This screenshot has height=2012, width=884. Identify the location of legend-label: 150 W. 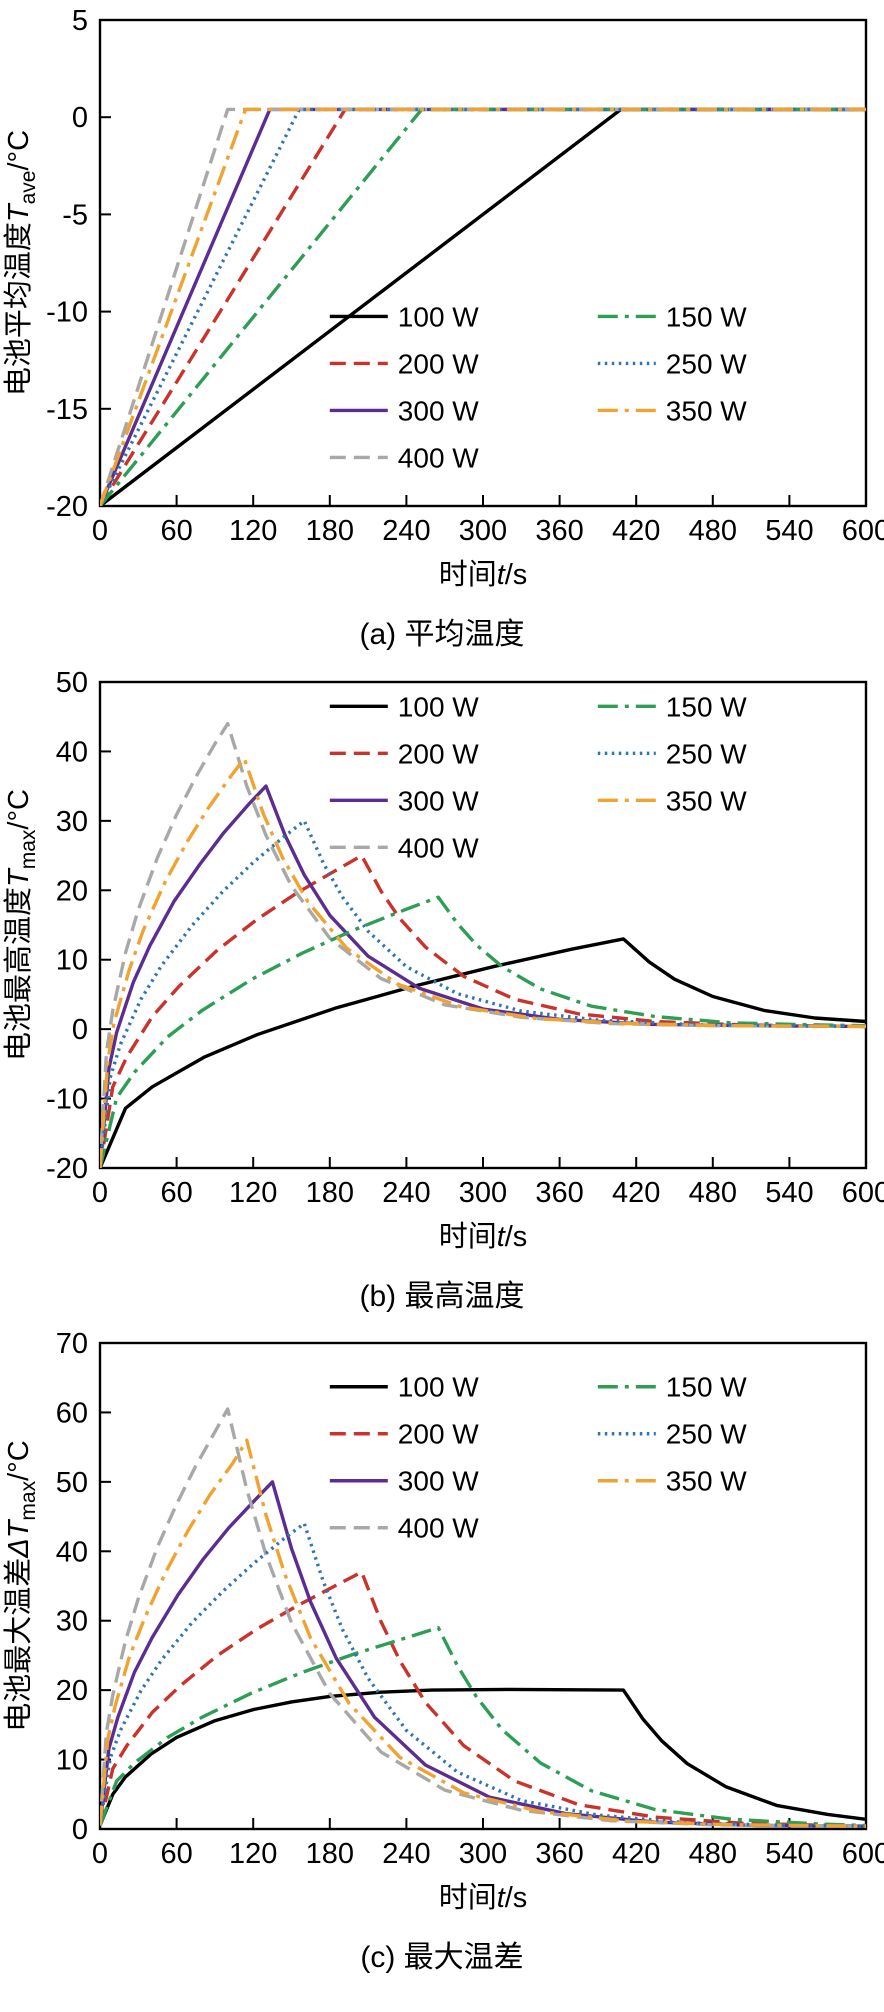
(706, 706).